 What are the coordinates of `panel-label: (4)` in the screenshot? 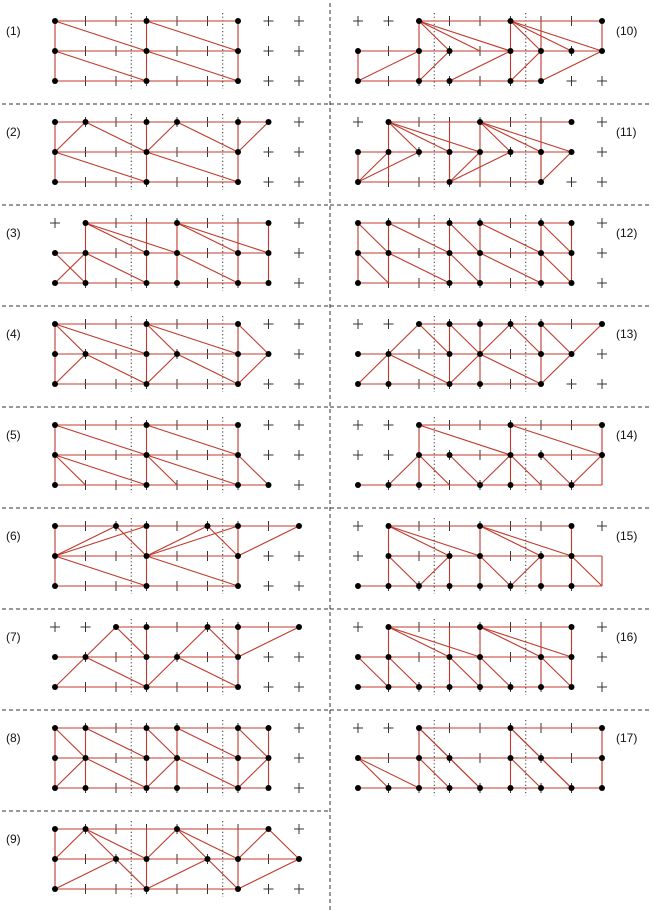 It's located at (13, 334).